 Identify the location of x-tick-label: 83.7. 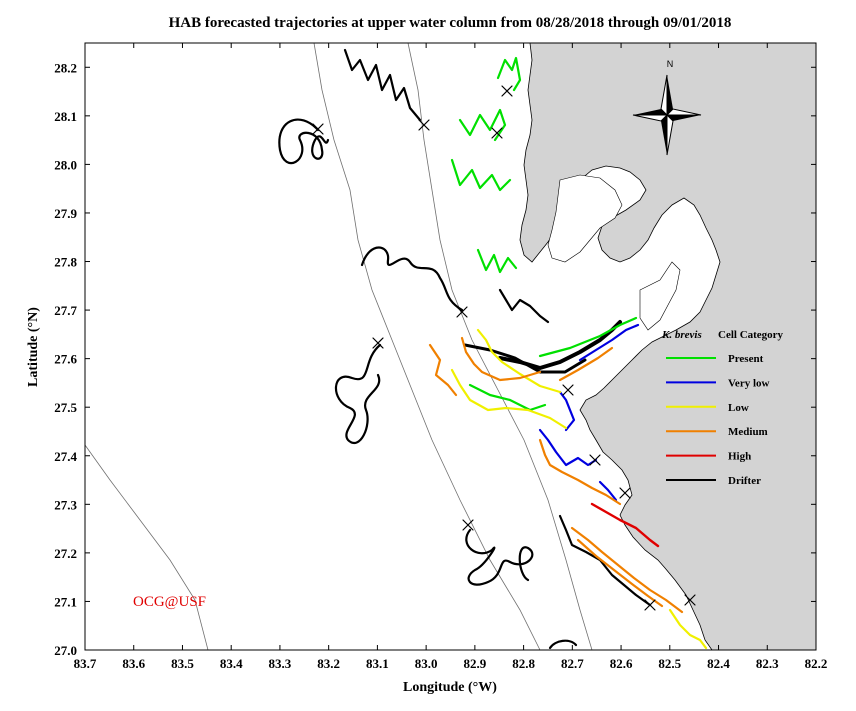
(85, 663).